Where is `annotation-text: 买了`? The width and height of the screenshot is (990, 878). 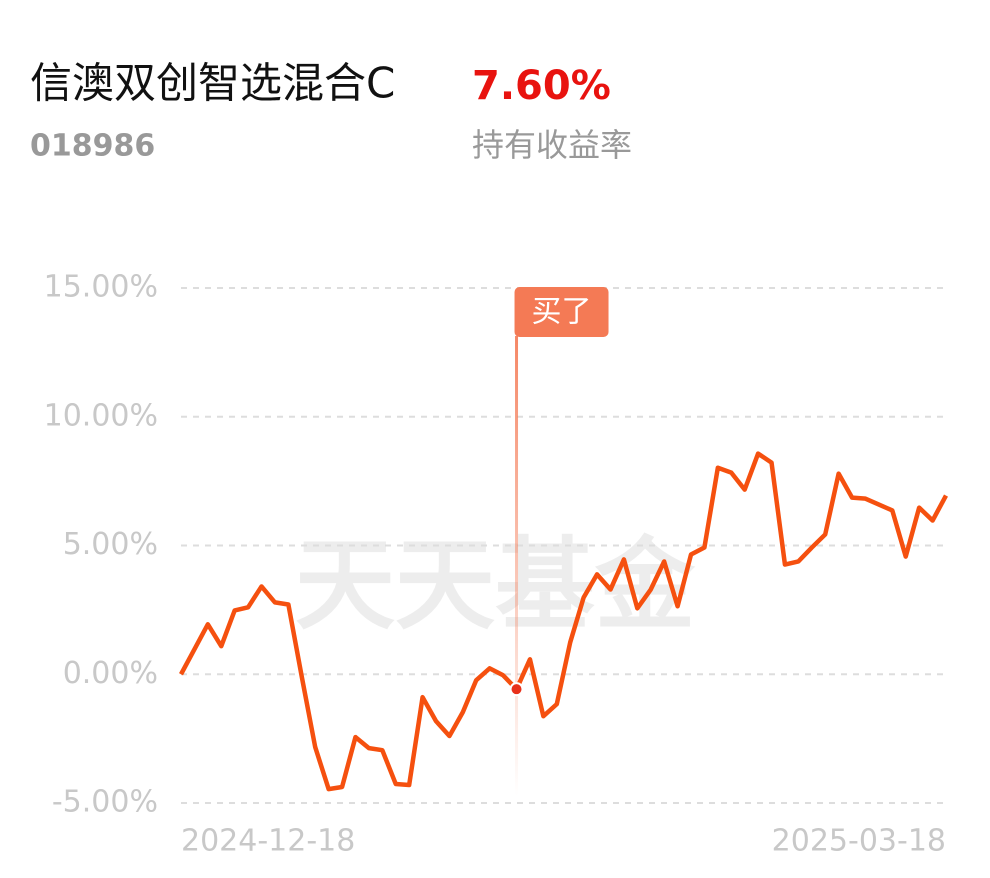
annotation-text: 买了 is located at coordinates (562, 312).